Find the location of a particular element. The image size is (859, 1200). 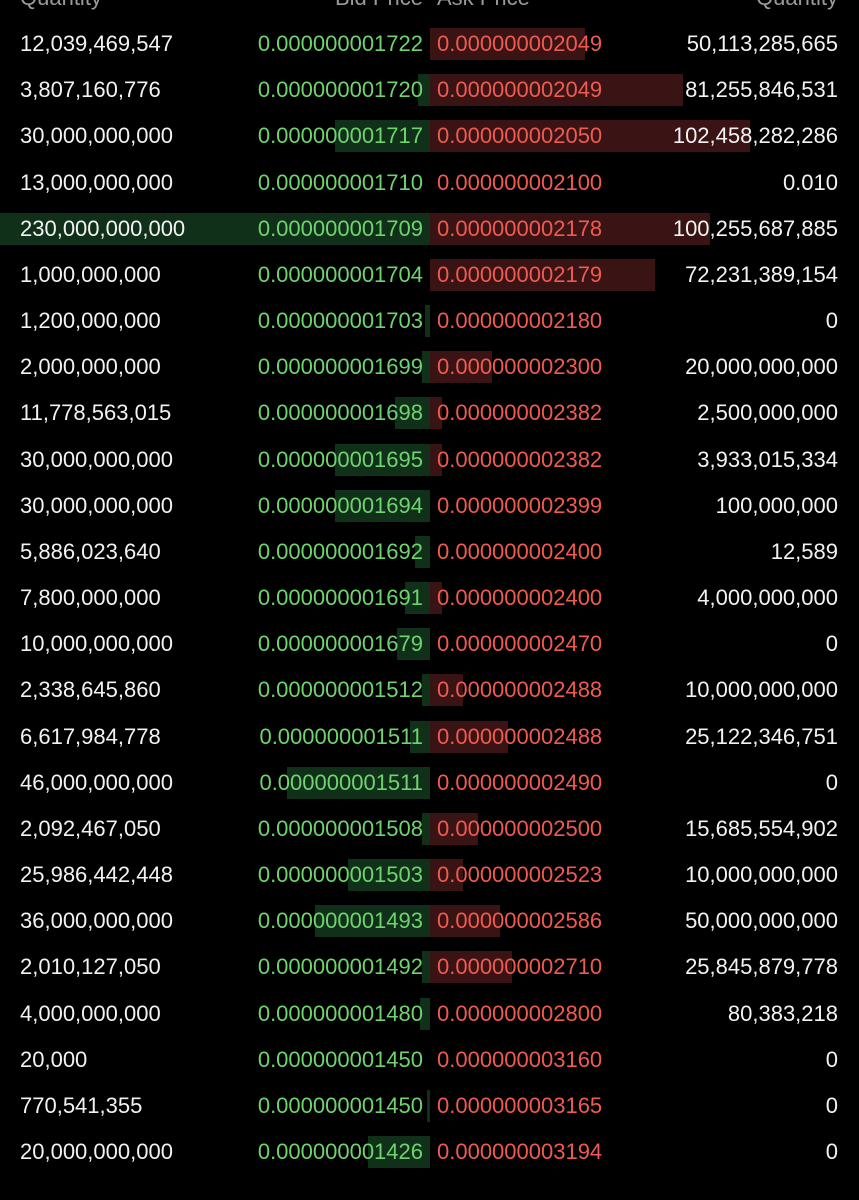

bid-price: 0.000000001703 is located at coordinates (340, 321).